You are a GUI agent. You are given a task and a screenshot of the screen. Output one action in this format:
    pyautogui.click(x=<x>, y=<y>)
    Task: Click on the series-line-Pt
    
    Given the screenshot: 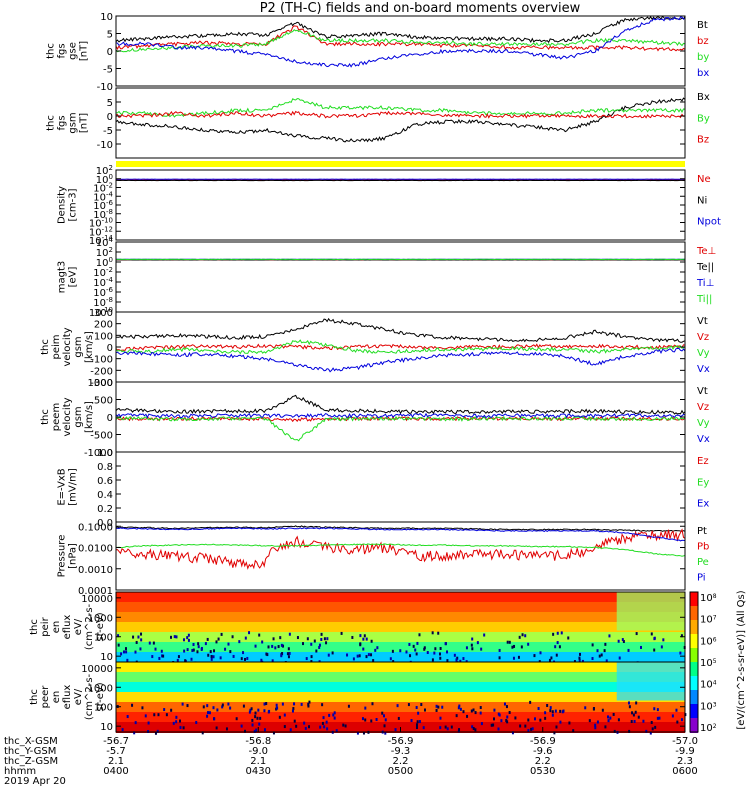 What is the action you would take?
    pyautogui.click(x=400, y=528)
    